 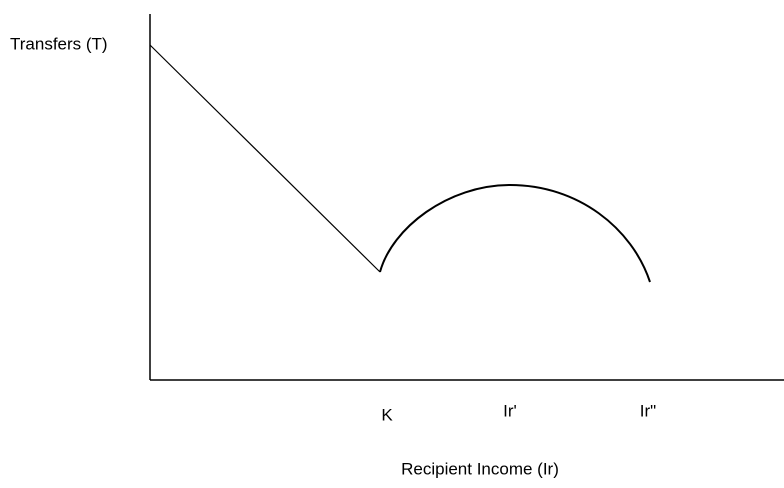 I want to click on y-axis-label: Transfers (T), so click(x=59, y=43).